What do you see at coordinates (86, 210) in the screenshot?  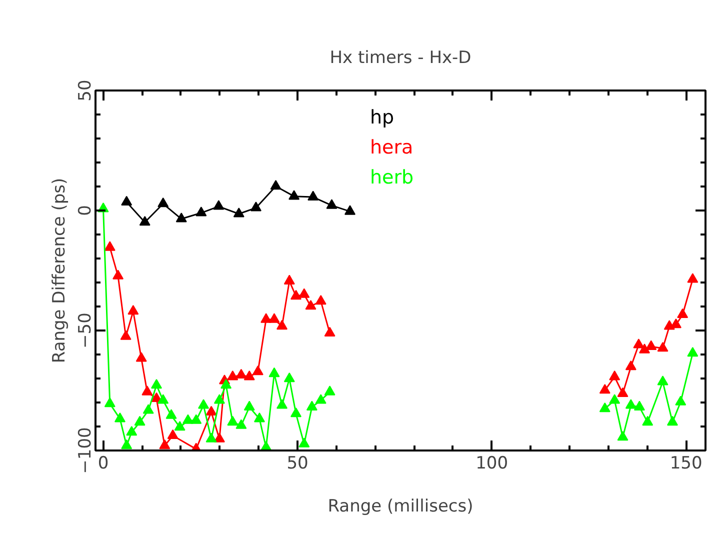 I see `y-tick-label: 0` at bounding box center [86, 210].